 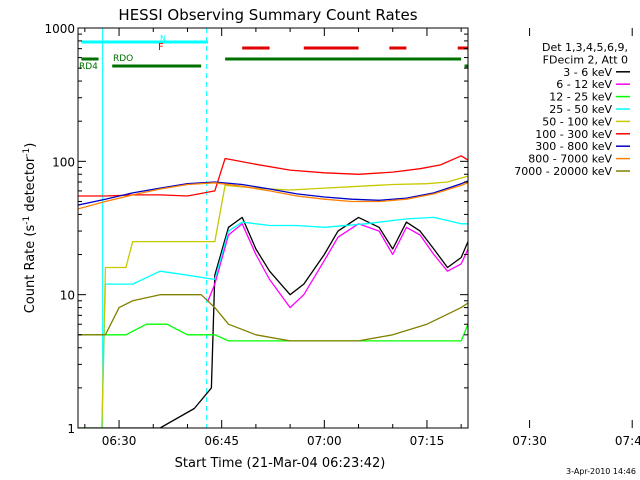 I want to click on x-axis-label: Start Time (21-Mar-04 06:23:42), so click(x=280, y=463).